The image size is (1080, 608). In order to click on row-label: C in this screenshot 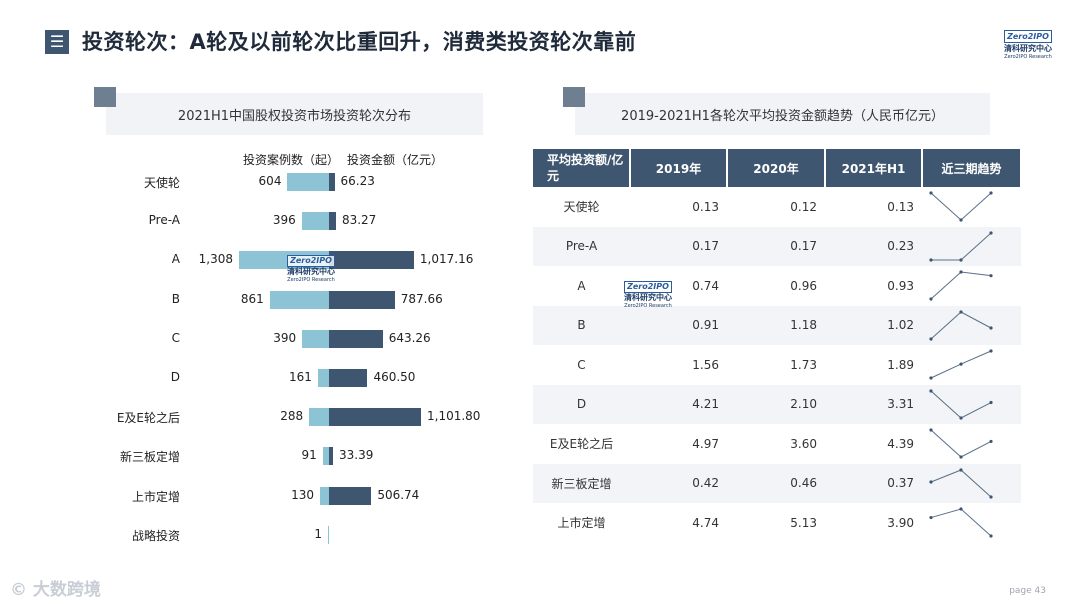, I will do `click(175, 337)`.